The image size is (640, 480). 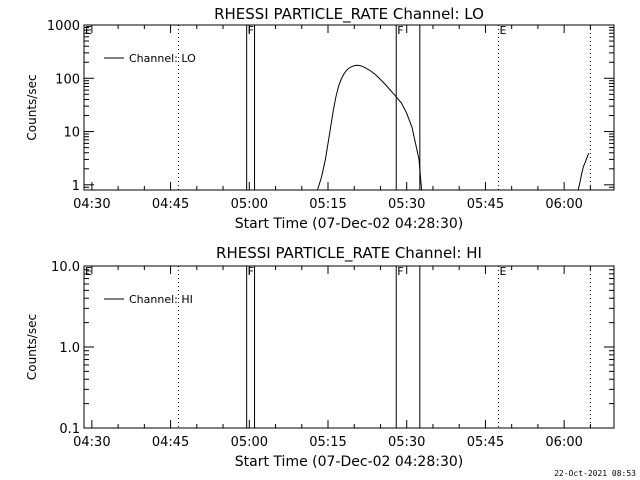 I want to click on footer-timestamp: 22-Oct-2021 08:53, so click(x=595, y=473).